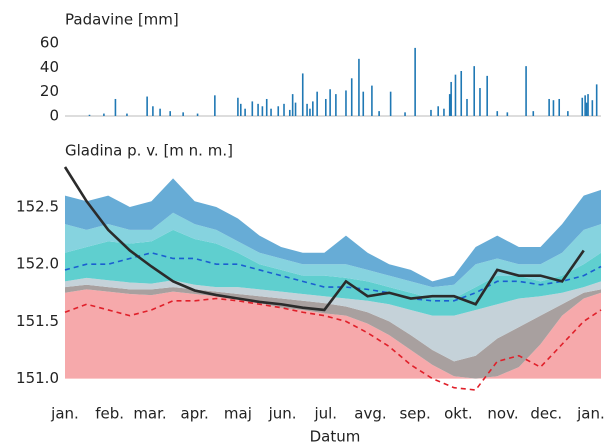  I want to click on x-tick-label: feb., so click(109, 414).